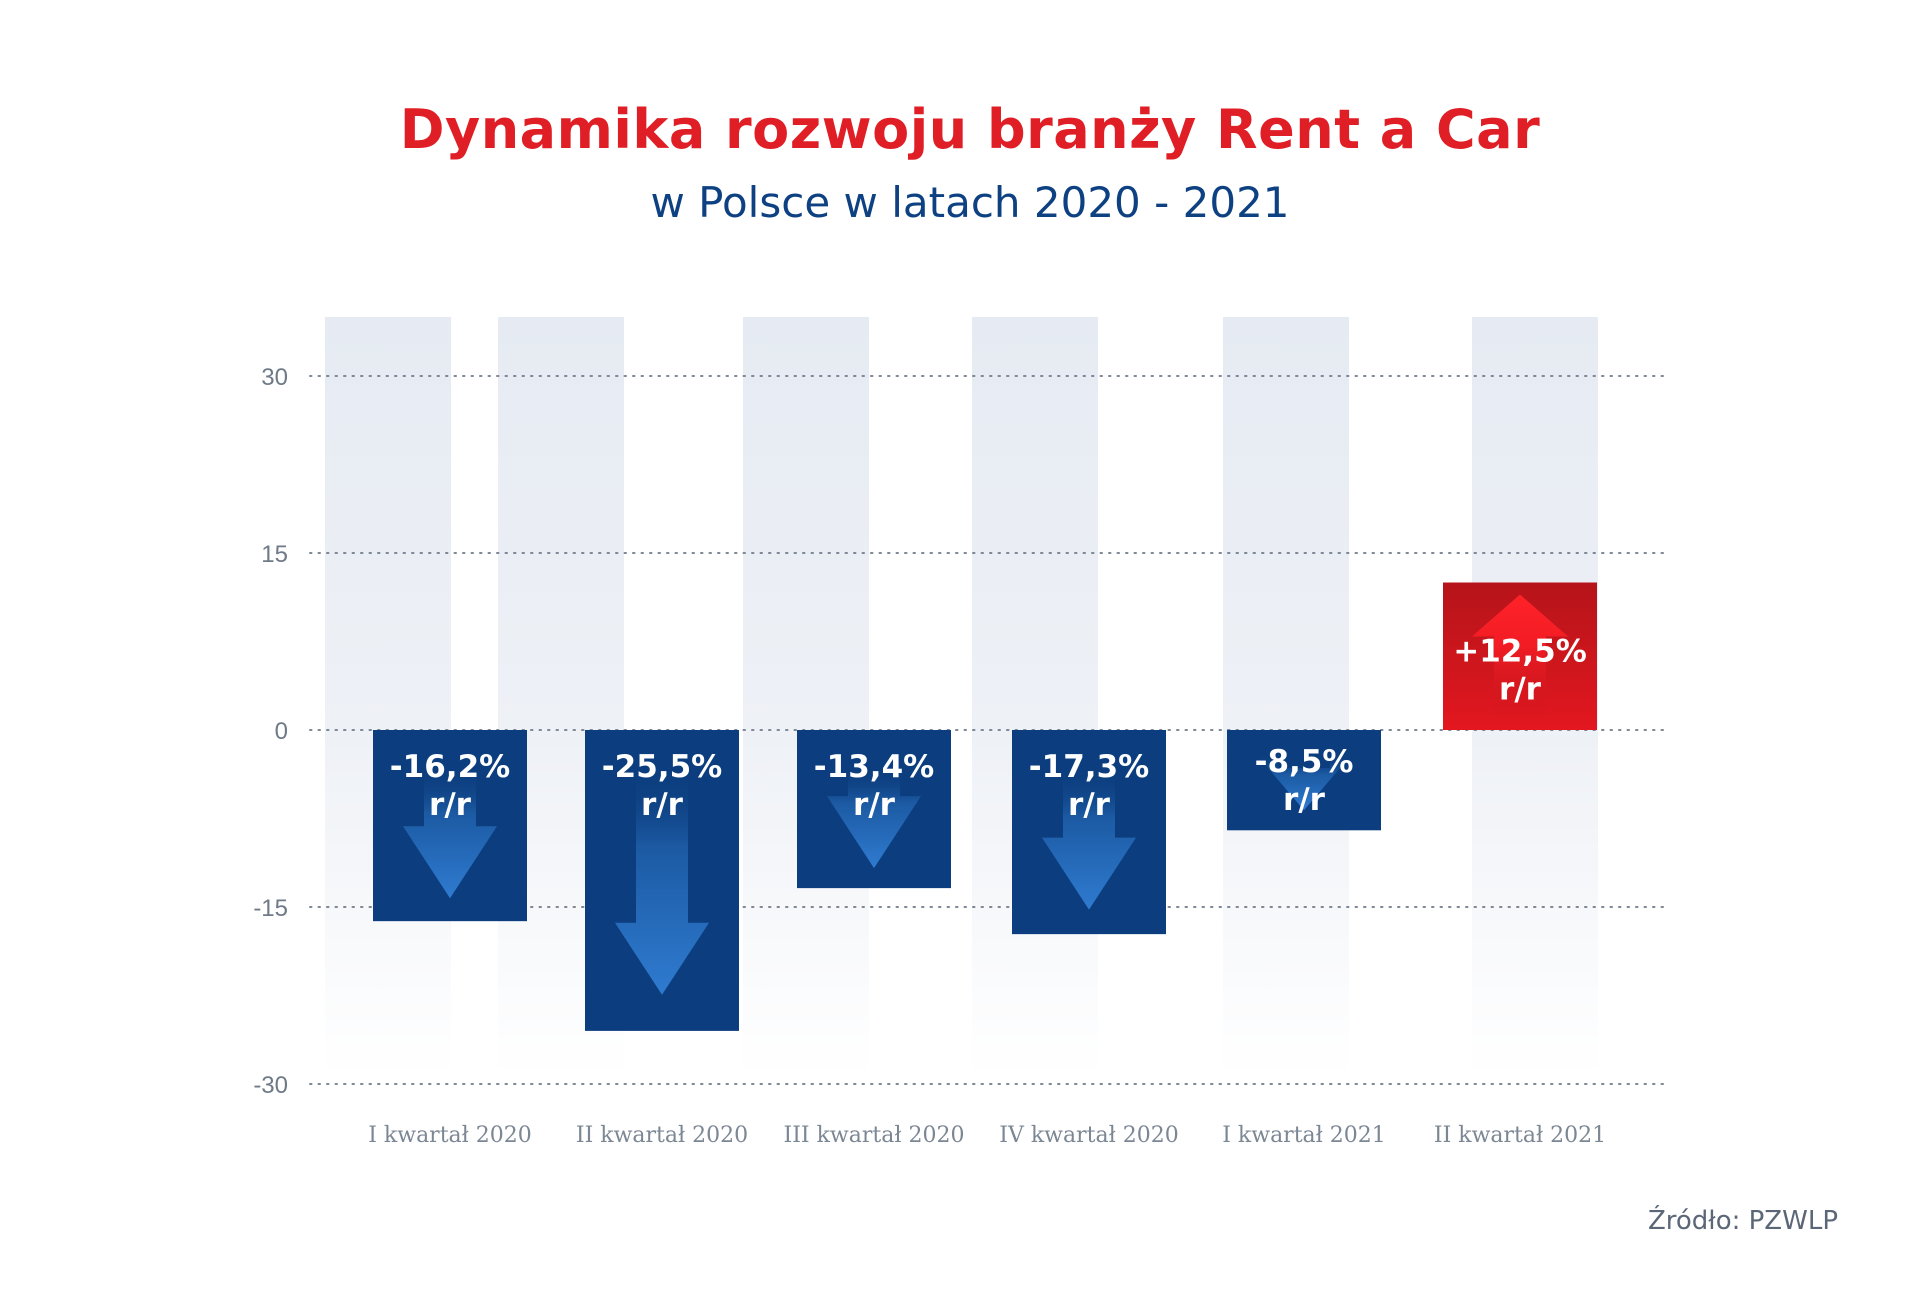  What do you see at coordinates (662, 767) in the screenshot?
I see `bar-value-label: -25,5%` at bounding box center [662, 767].